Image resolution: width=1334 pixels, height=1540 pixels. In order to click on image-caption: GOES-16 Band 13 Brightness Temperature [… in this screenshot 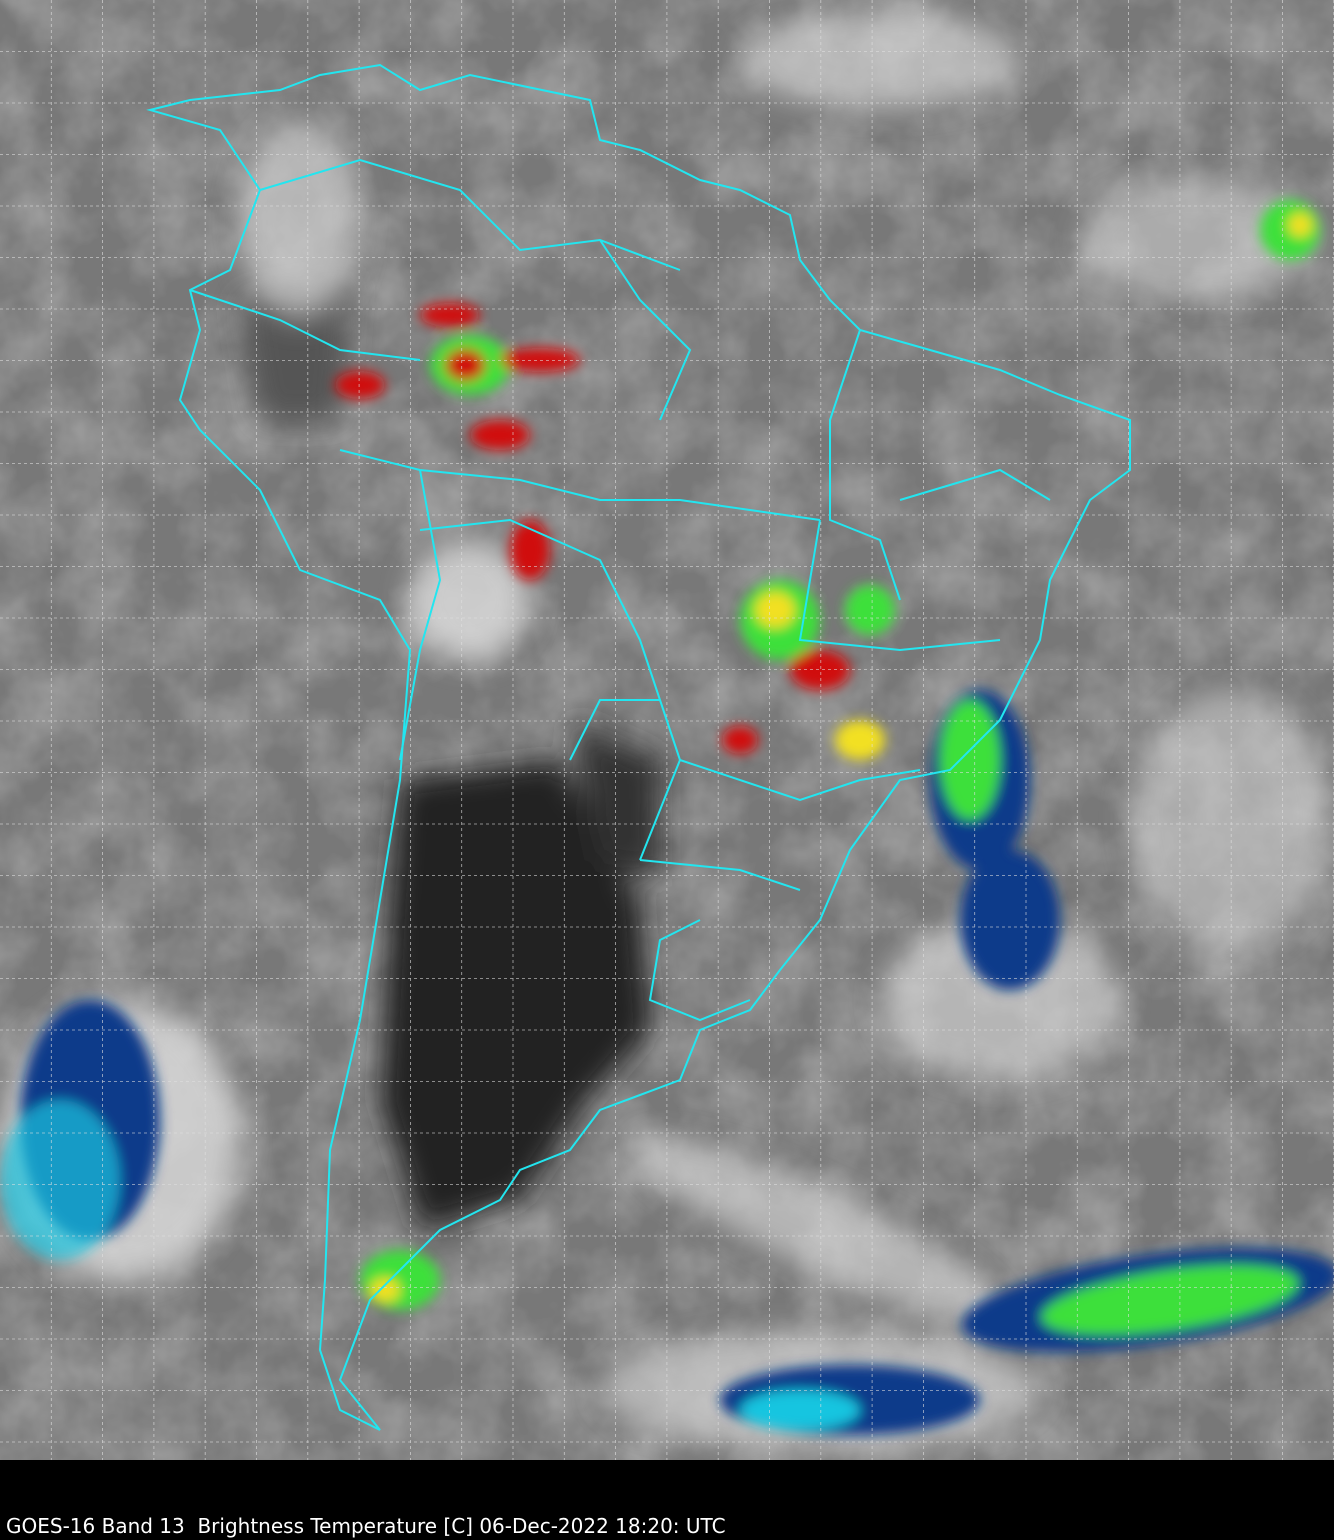, I will do `click(366, 1526)`.